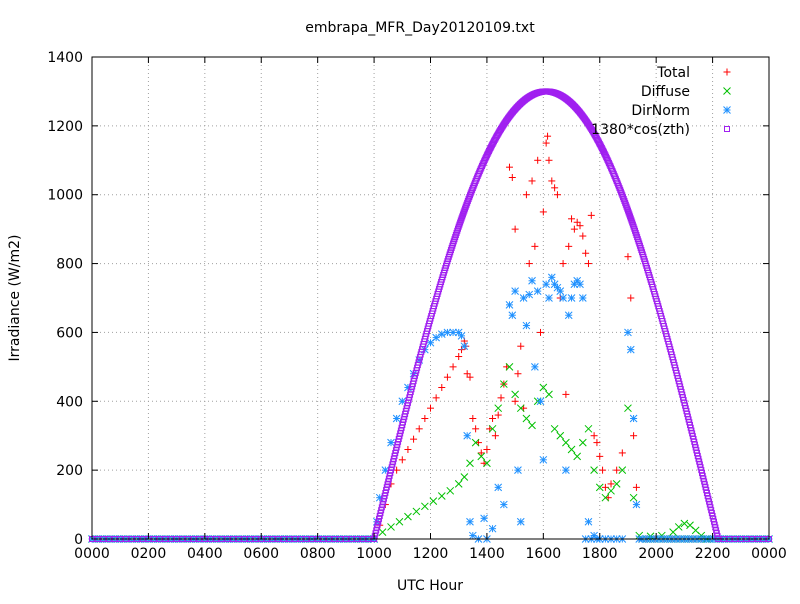 This screenshot has width=800, height=604. I want to click on x-tick-label: 1000, so click(374, 554).